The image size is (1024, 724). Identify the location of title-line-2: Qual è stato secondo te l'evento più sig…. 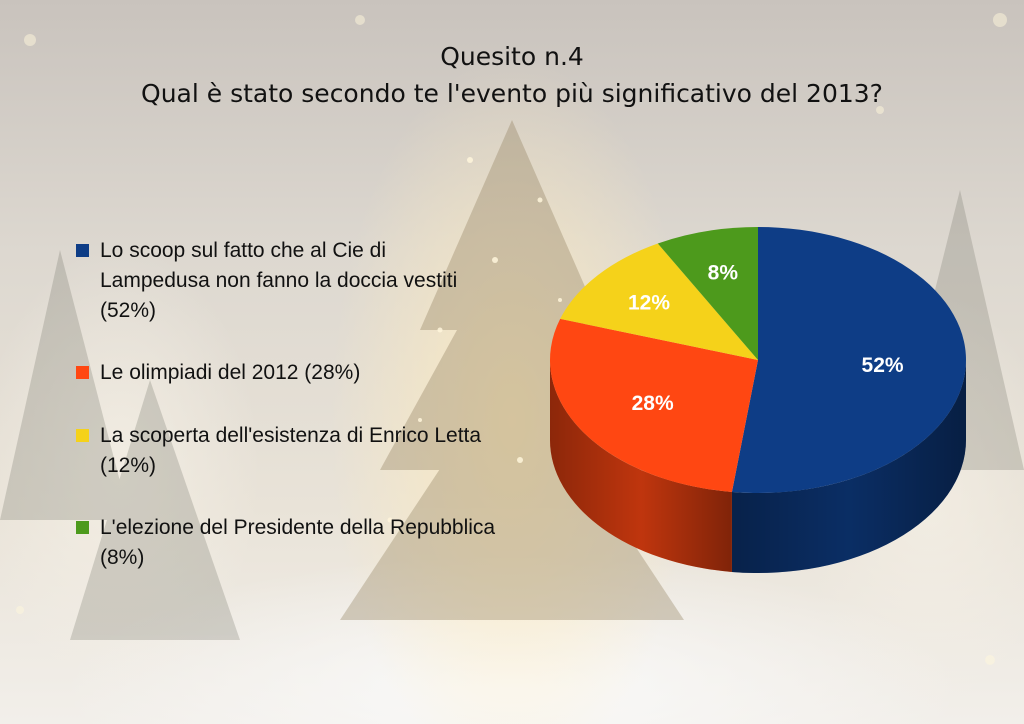
(512, 93).